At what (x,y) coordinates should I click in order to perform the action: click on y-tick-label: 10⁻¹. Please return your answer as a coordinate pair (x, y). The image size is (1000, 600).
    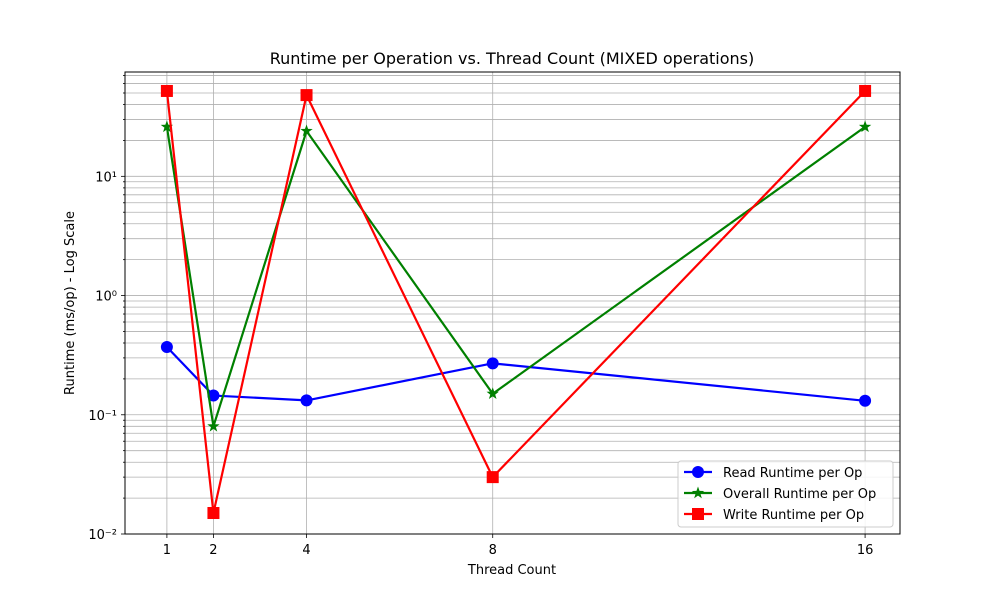
    Looking at the image, I should click on (102, 416).